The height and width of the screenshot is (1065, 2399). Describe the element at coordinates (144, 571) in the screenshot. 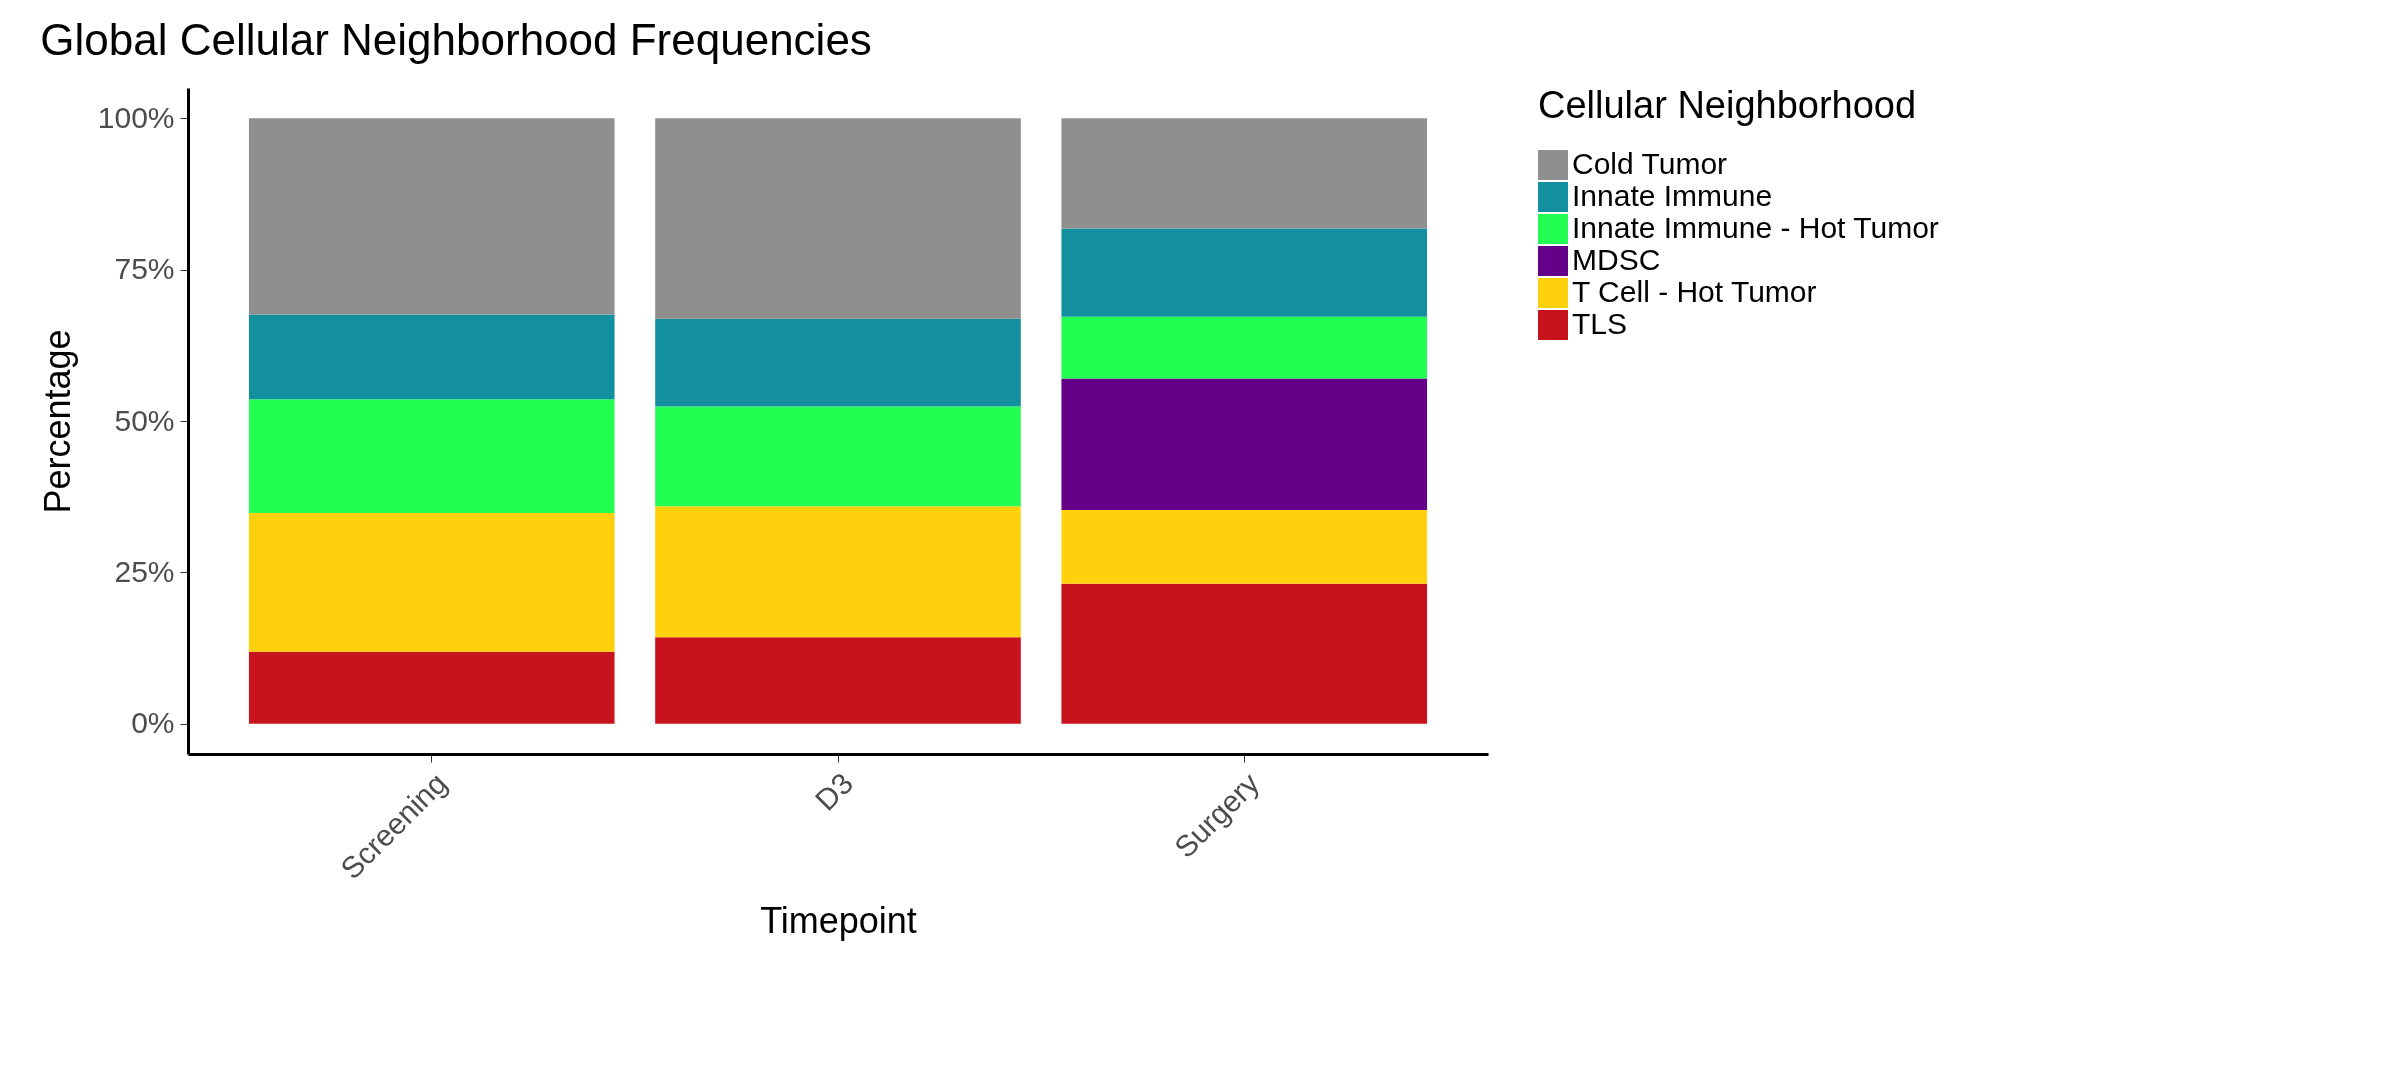

I see `y-tick-label: 25%` at that location.